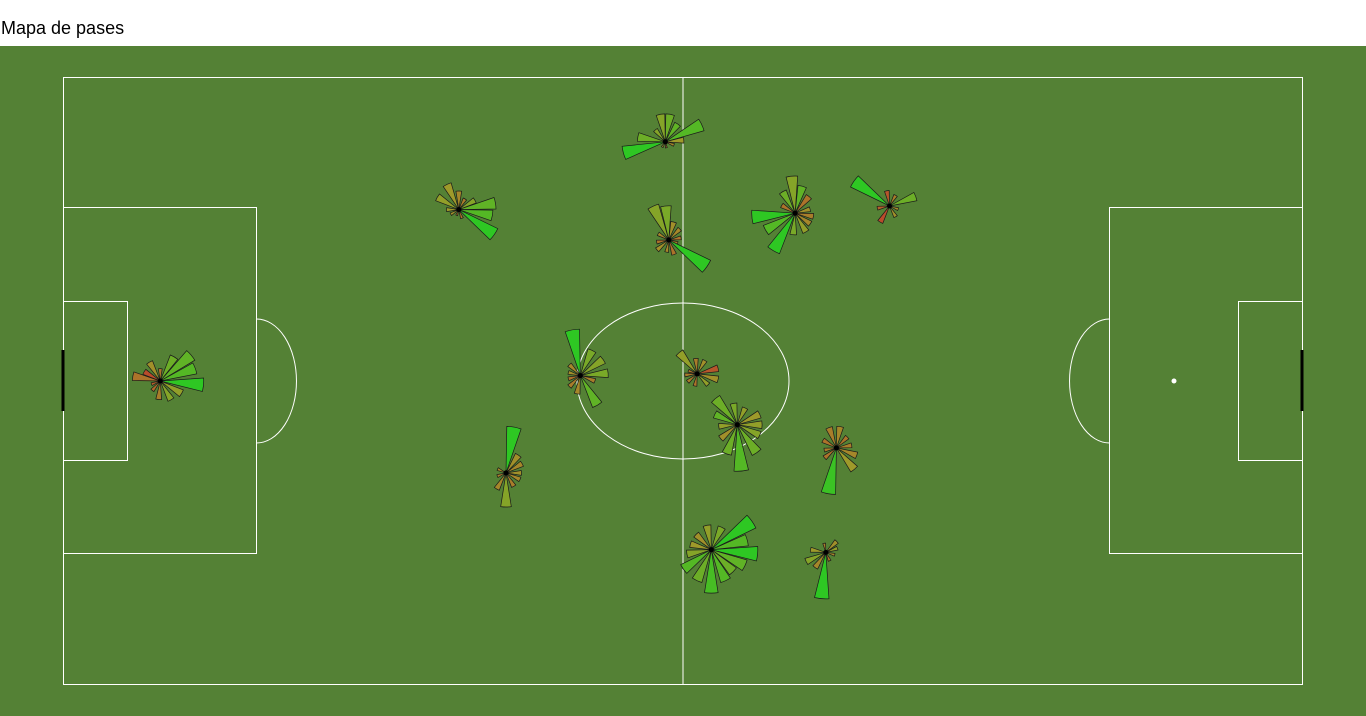  What do you see at coordinates (1089, 381) in the screenshot?
I see `right-penalty-arc` at bounding box center [1089, 381].